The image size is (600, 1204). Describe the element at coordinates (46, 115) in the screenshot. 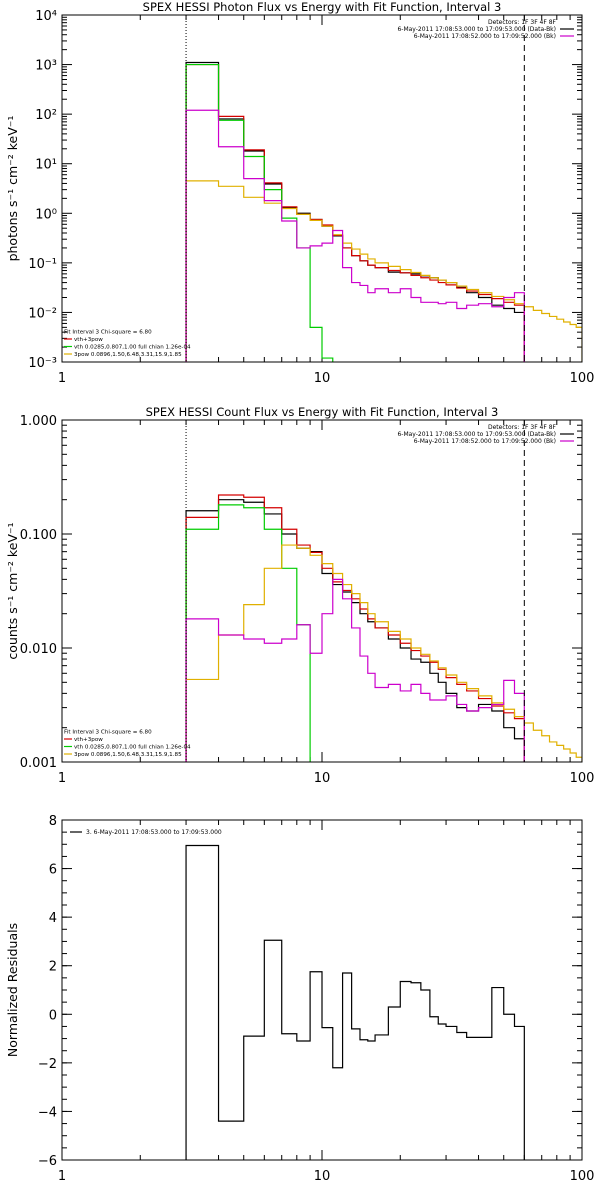

I see `y-tick-label: 10²` at that location.